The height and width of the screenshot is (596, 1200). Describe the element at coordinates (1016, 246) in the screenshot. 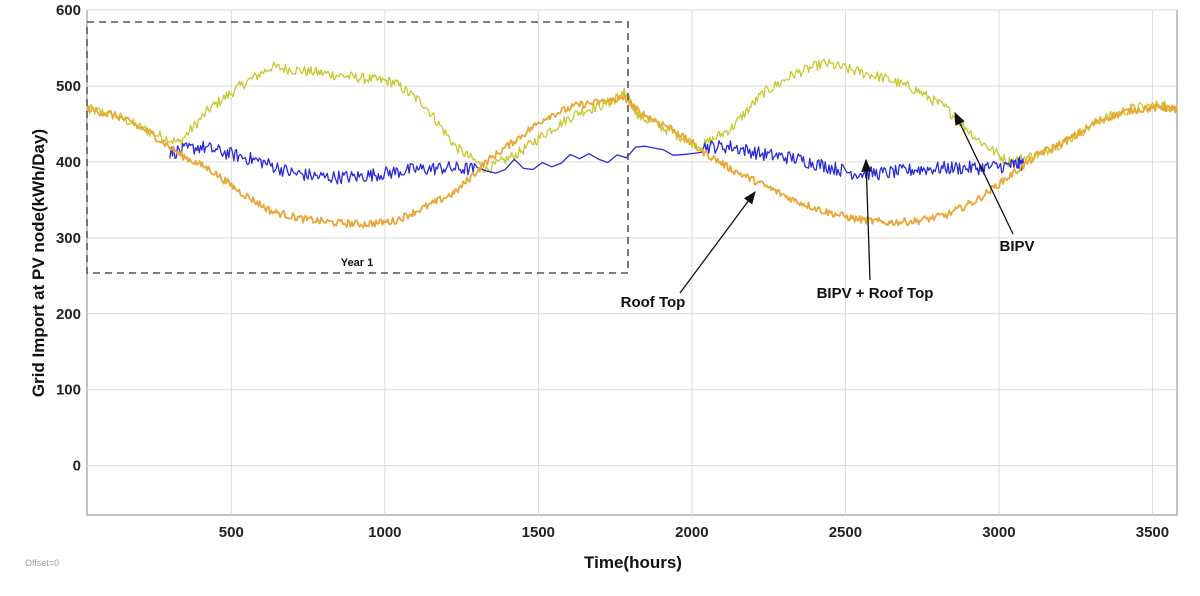

I see `bipv-label: BIPV` at that location.